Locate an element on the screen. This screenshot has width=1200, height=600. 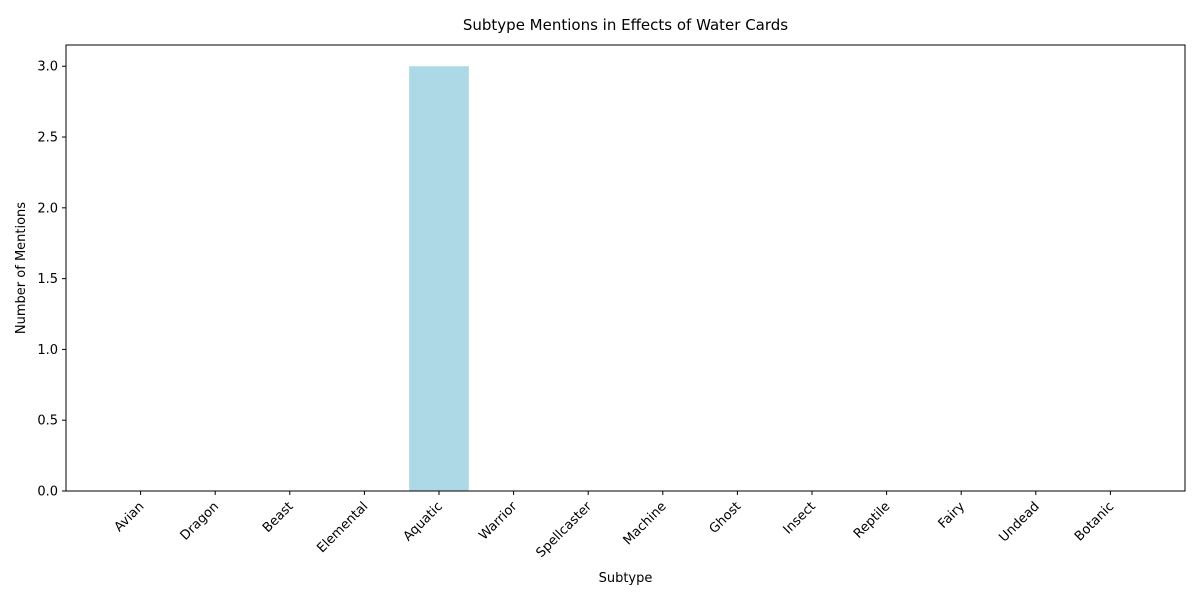
y-tick-label: 0.5 is located at coordinates (47, 421).